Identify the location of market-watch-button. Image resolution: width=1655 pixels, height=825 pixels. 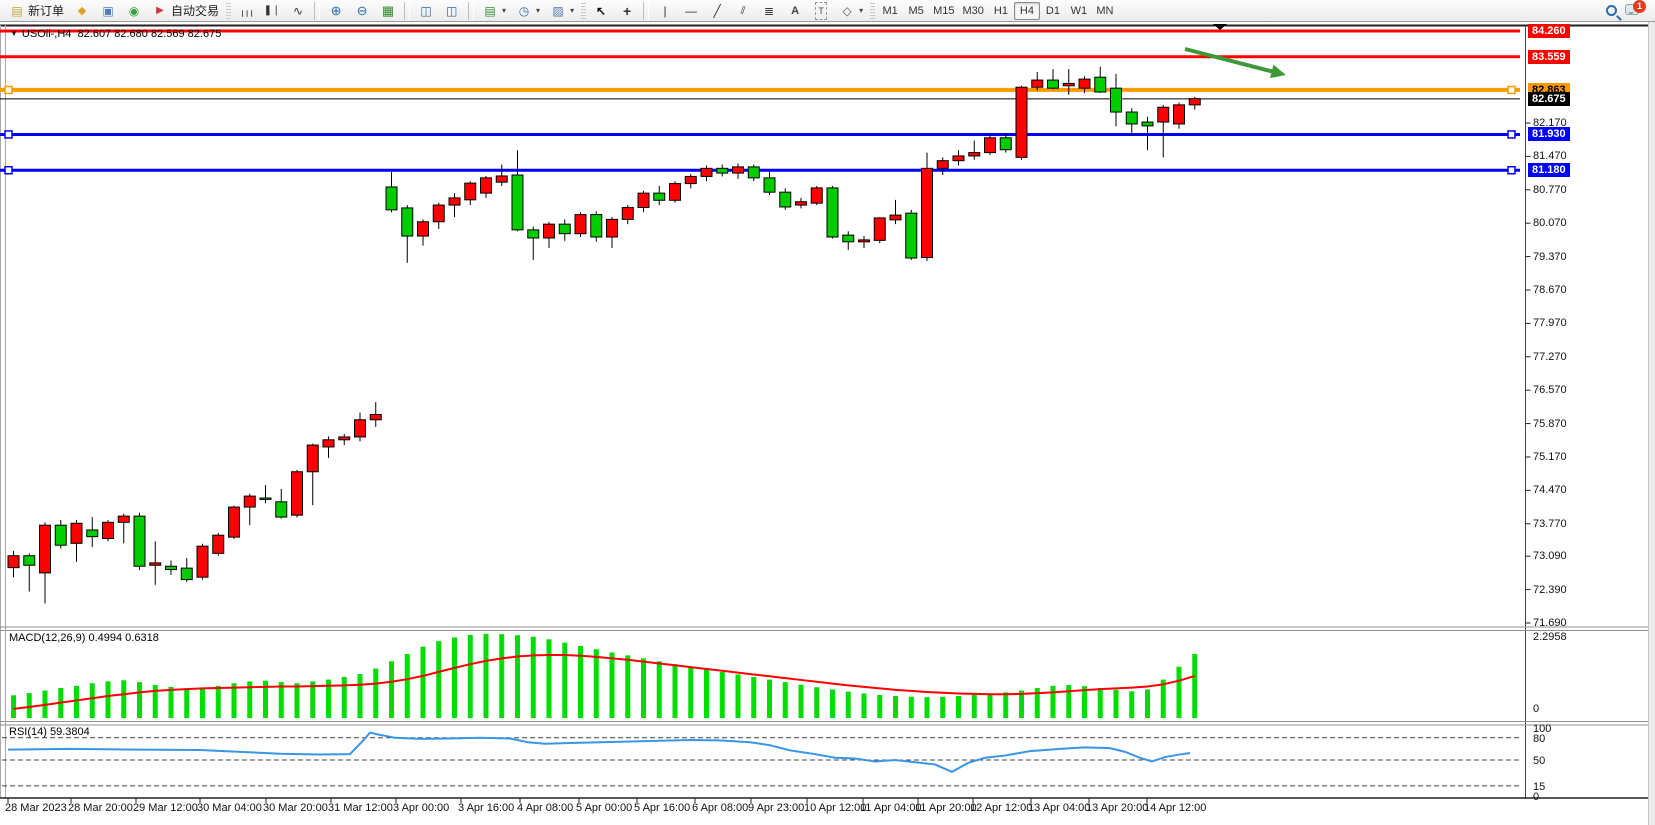
(82, 11).